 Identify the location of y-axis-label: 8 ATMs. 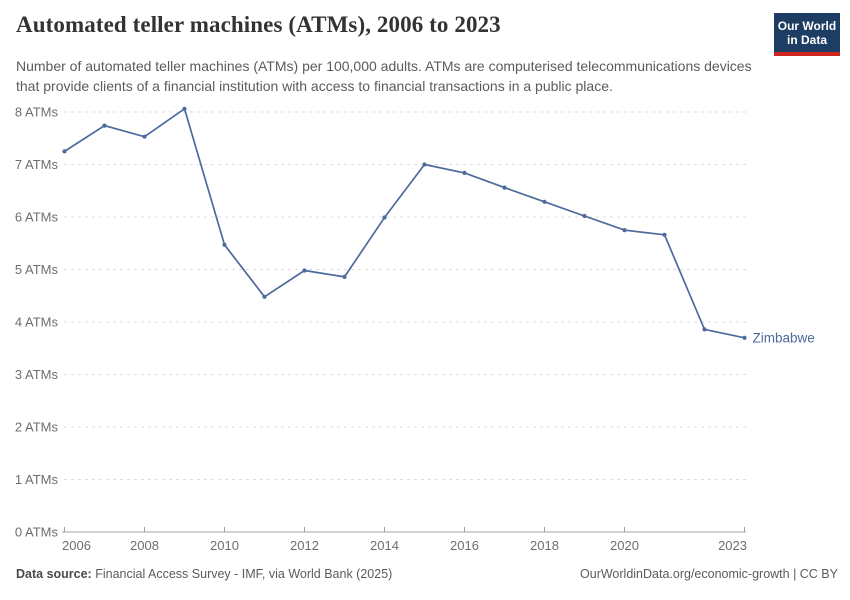
(37, 112).